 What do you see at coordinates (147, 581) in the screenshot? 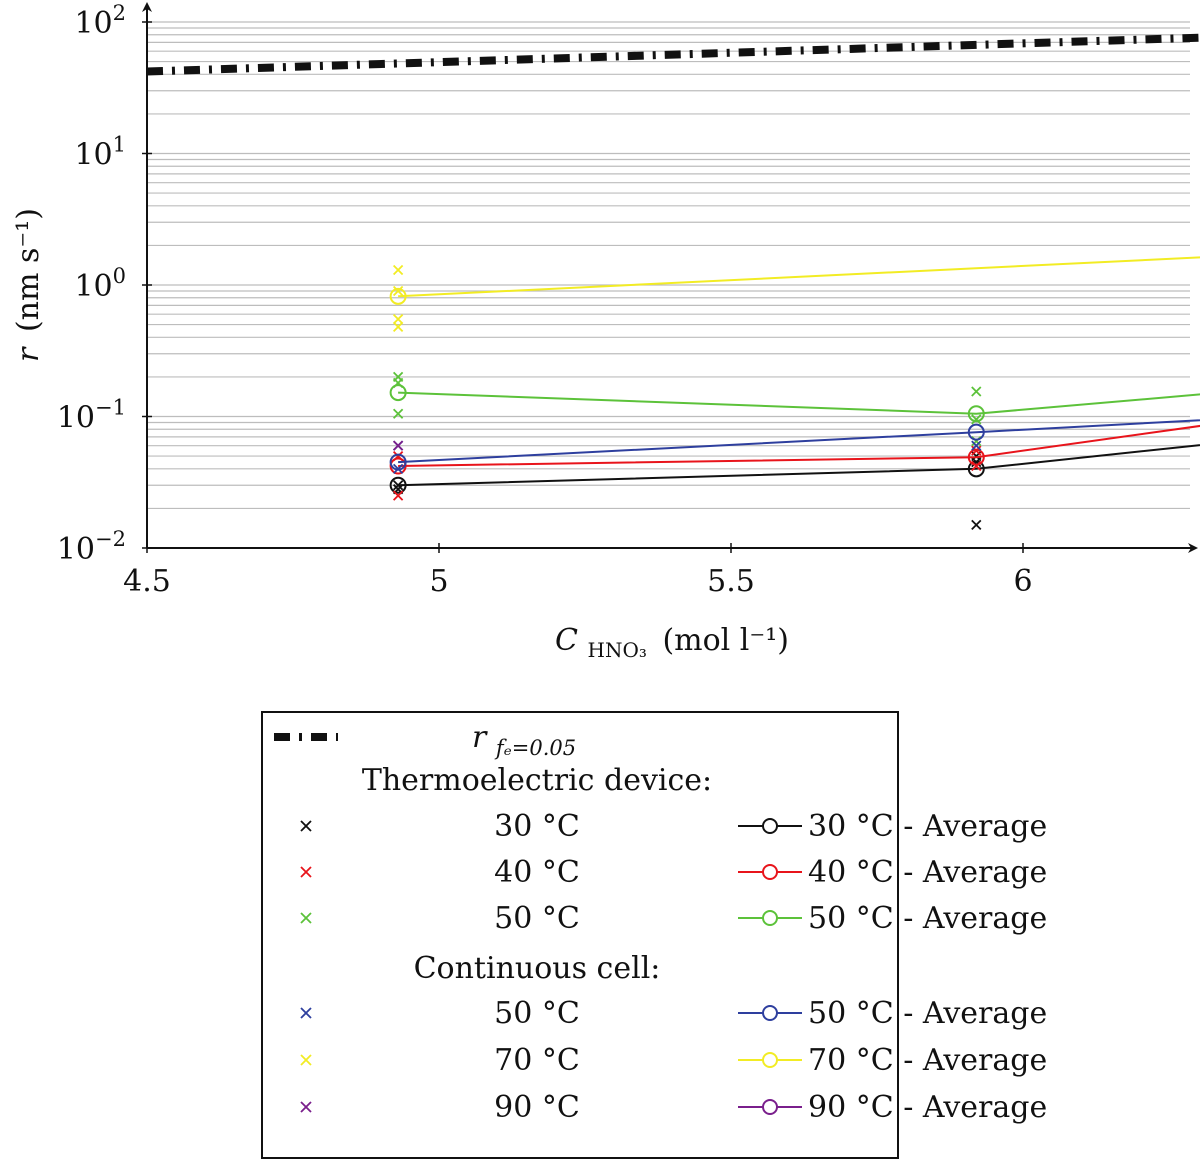
I see `x-tick-label: 4.5` at bounding box center [147, 581].